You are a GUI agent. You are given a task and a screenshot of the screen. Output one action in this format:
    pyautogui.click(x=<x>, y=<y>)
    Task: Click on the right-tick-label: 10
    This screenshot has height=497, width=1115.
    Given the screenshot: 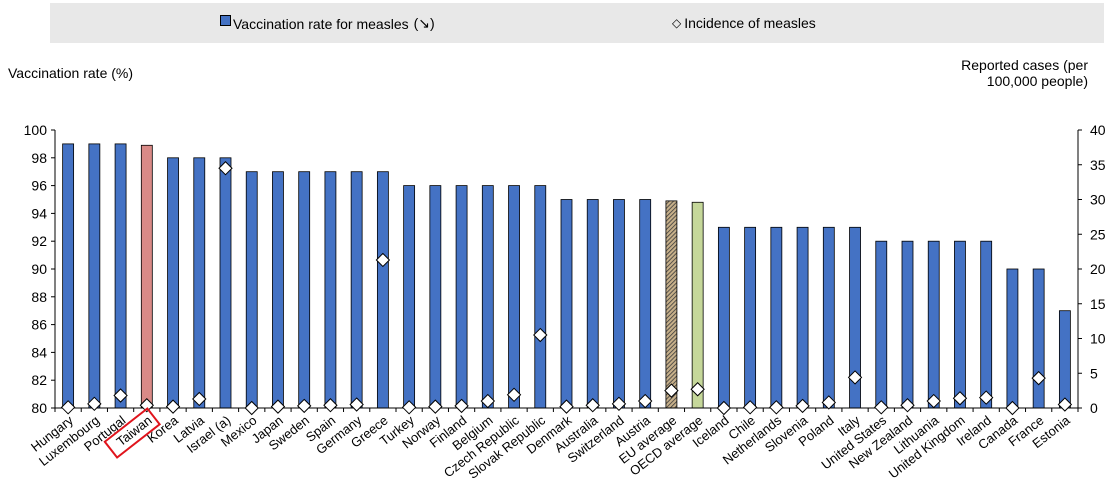 What is the action you would take?
    pyautogui.click(x=1098, y=339)
    